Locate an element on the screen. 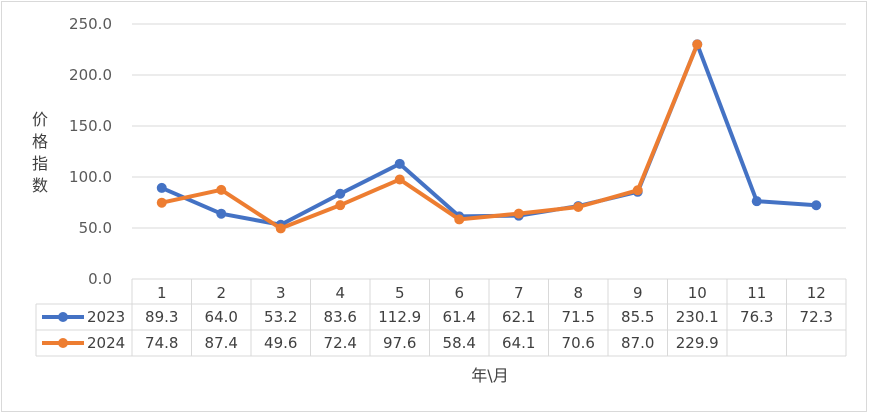 Image resolution: width=870 pixels, height=415 pixels. x-tick-label: 12 is located at coordinates (816, 293).